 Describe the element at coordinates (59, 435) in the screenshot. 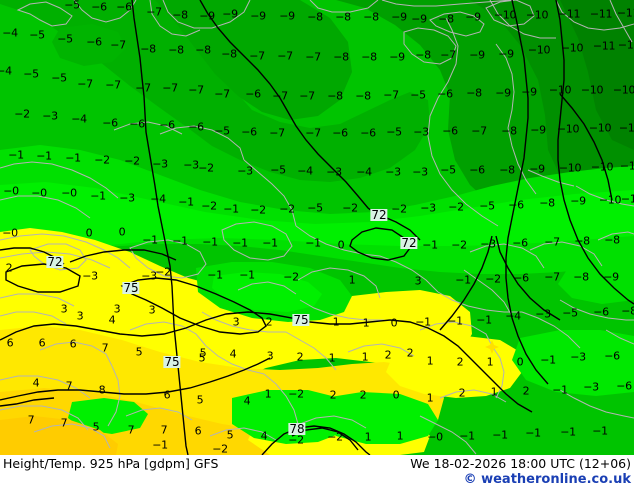

I see `temp-band-orange-sw` at that location.